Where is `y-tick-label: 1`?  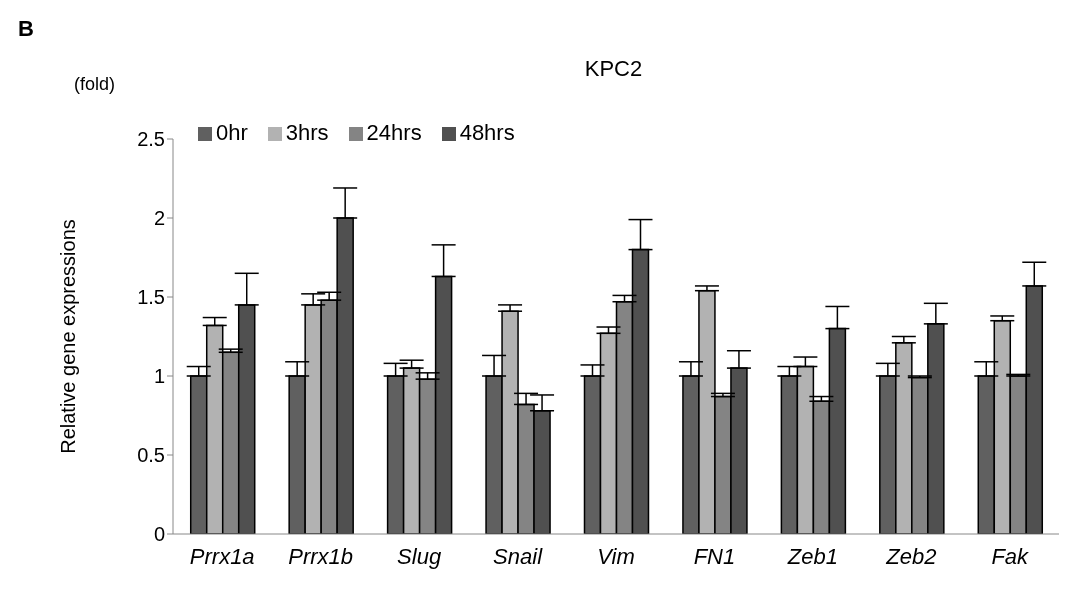 y-tick-label: 1 is located at coordinates (159, 376).